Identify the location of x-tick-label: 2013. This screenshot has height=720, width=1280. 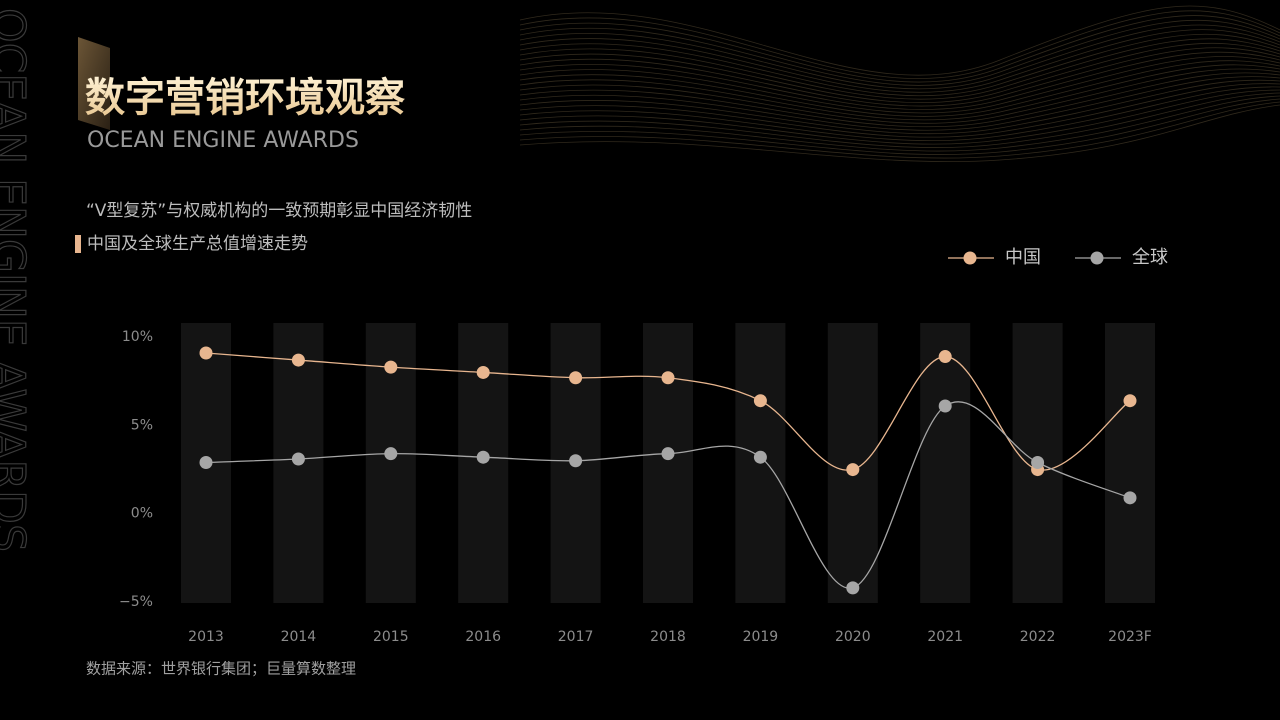
(206, 637).